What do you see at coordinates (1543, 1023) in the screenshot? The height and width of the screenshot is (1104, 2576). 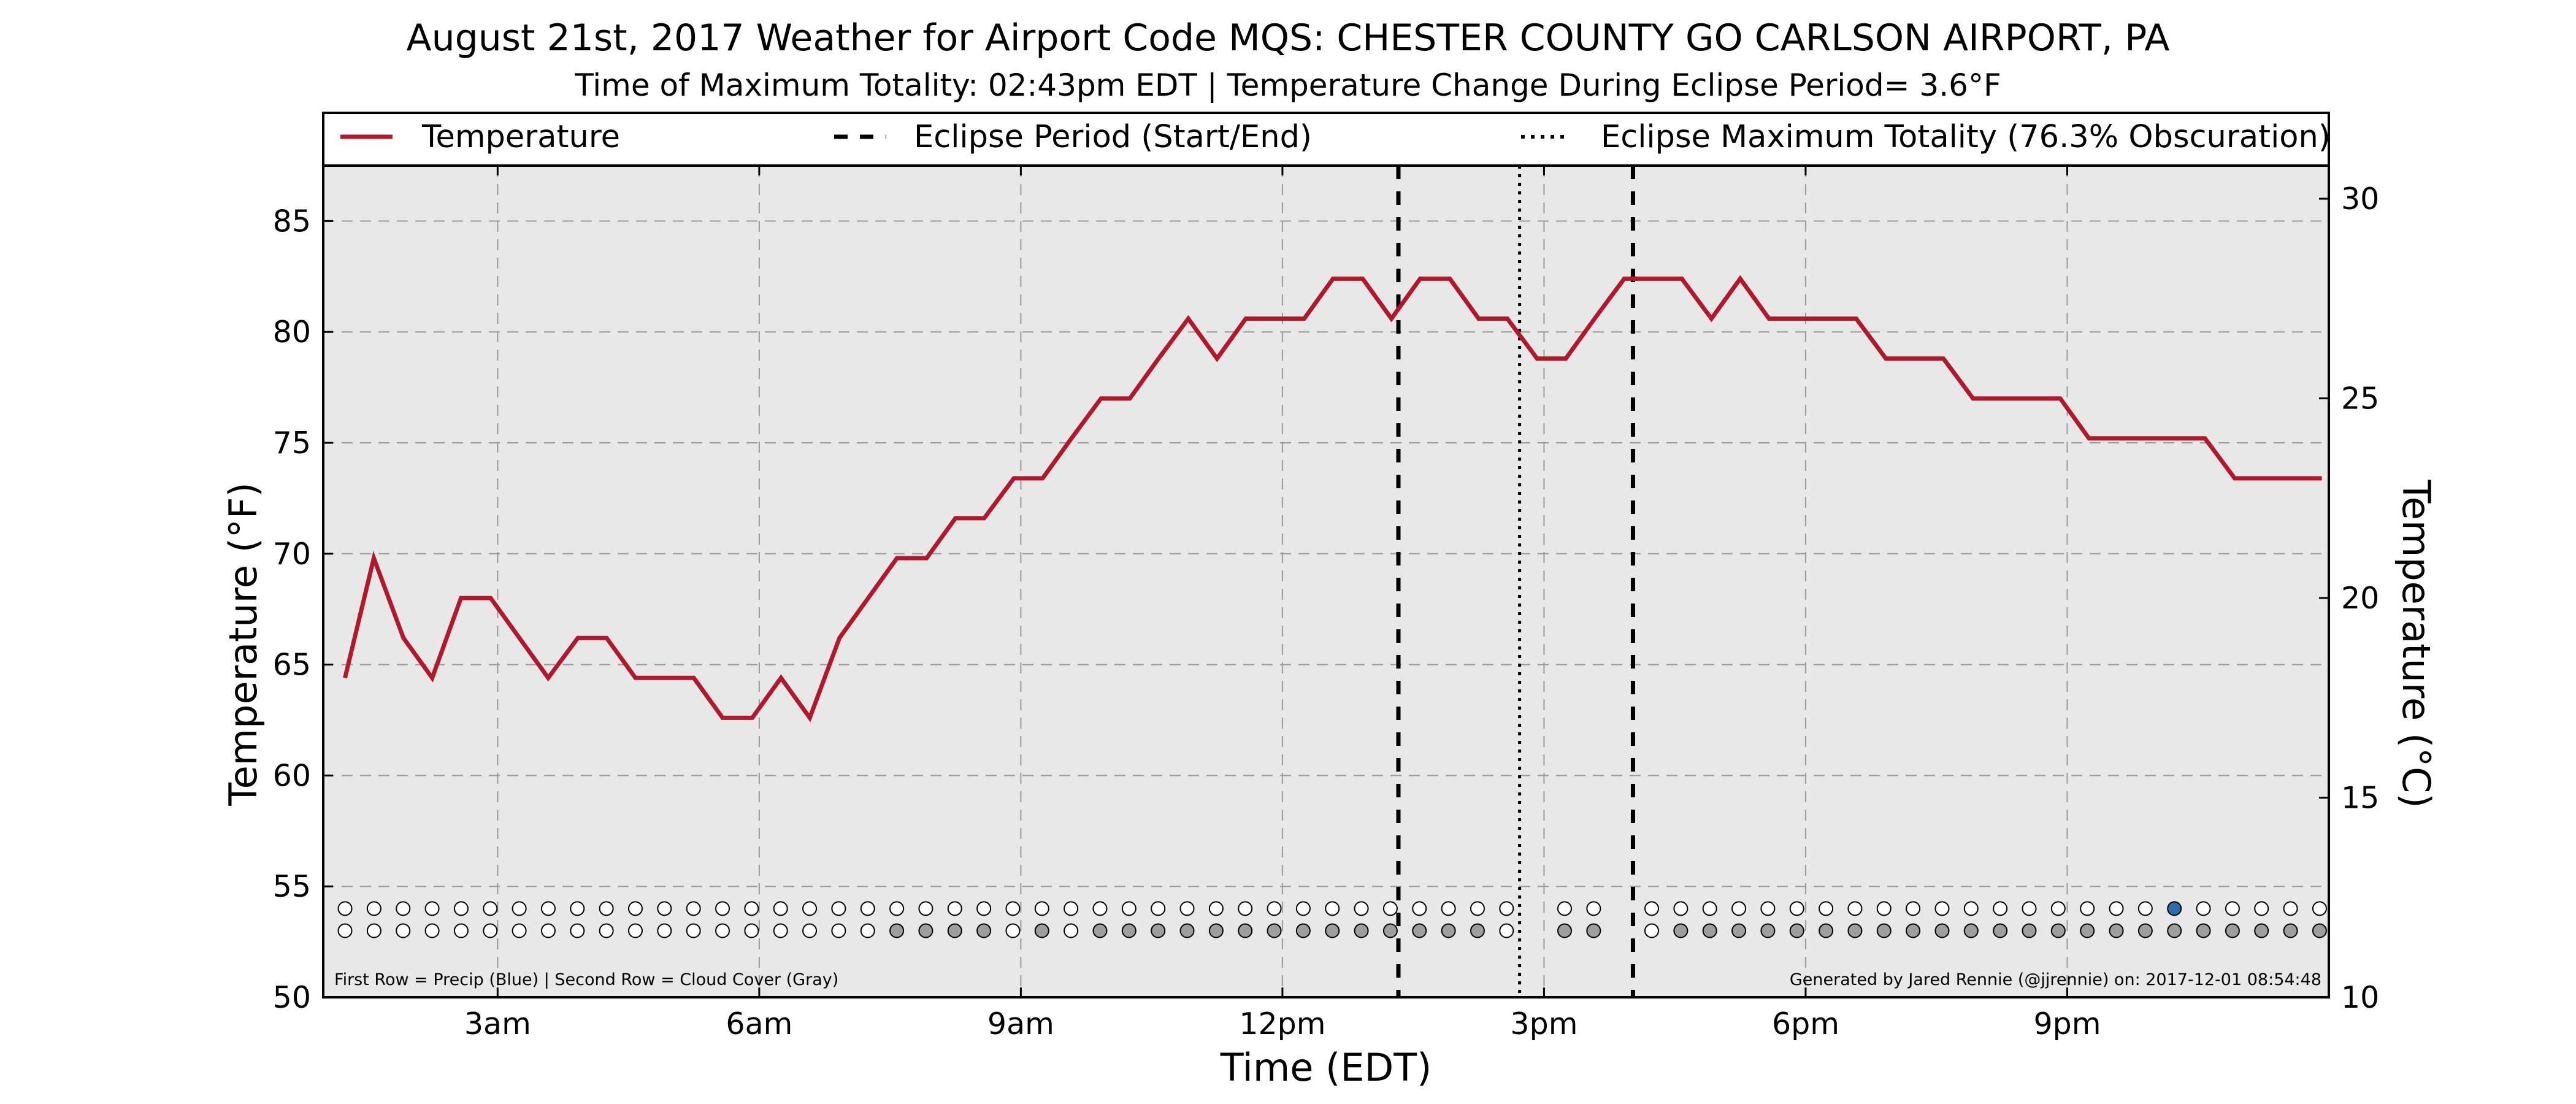 I see `x-tick-label: 3pm` at bounding box center [1543, 1023].